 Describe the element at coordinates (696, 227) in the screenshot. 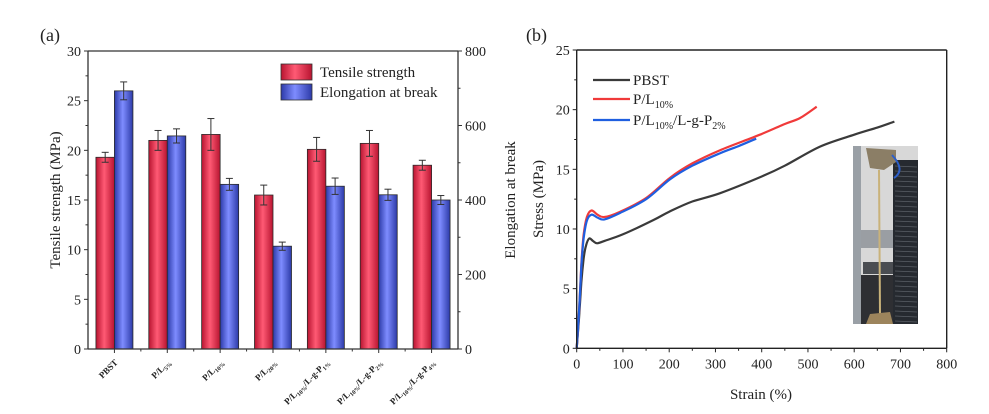

I see `curve-p-l10` at that location.